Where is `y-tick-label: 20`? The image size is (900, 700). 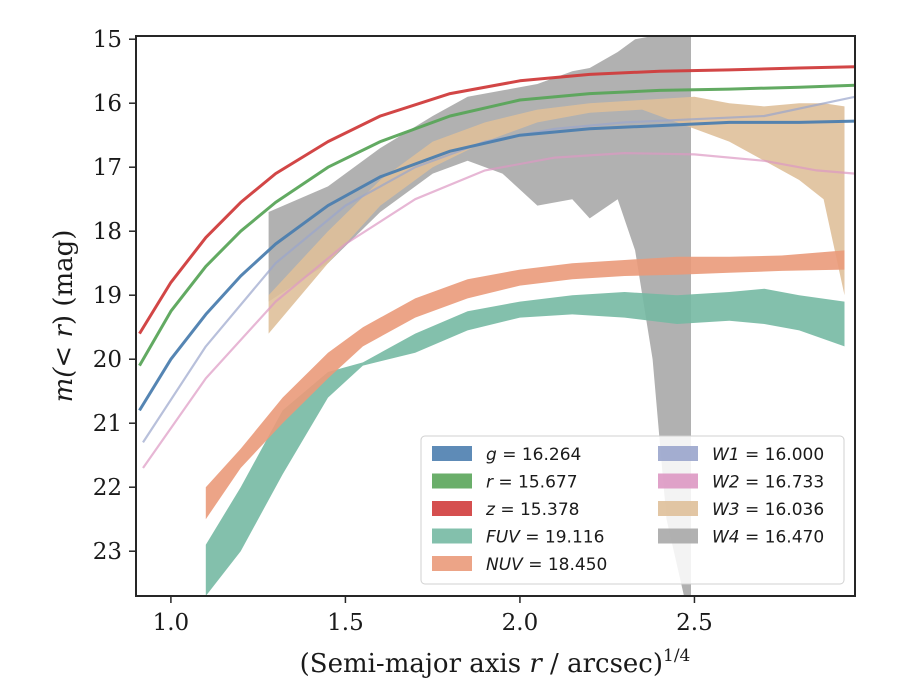
y-tick-label: 20 is located at coordinates (107, 360).